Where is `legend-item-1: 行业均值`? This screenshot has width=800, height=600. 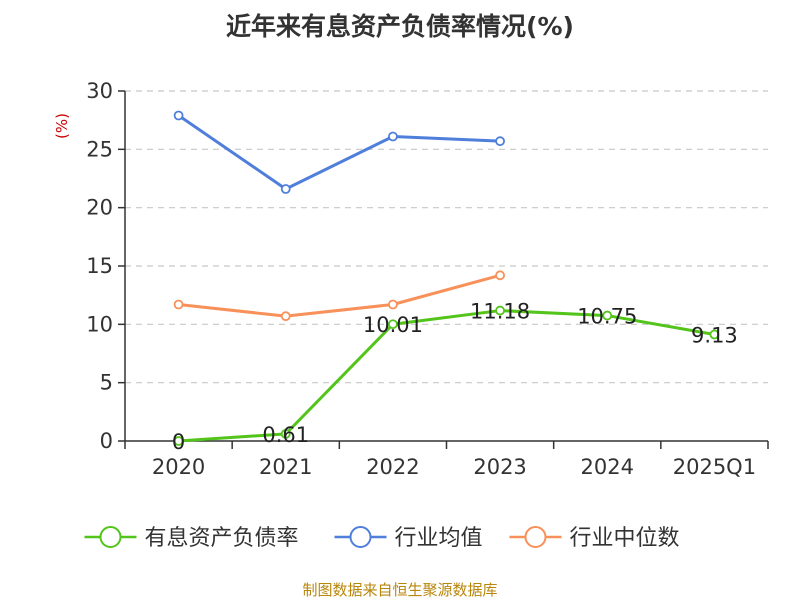
legend-item-1: 行业均值 is located at coordinates (408, 538).